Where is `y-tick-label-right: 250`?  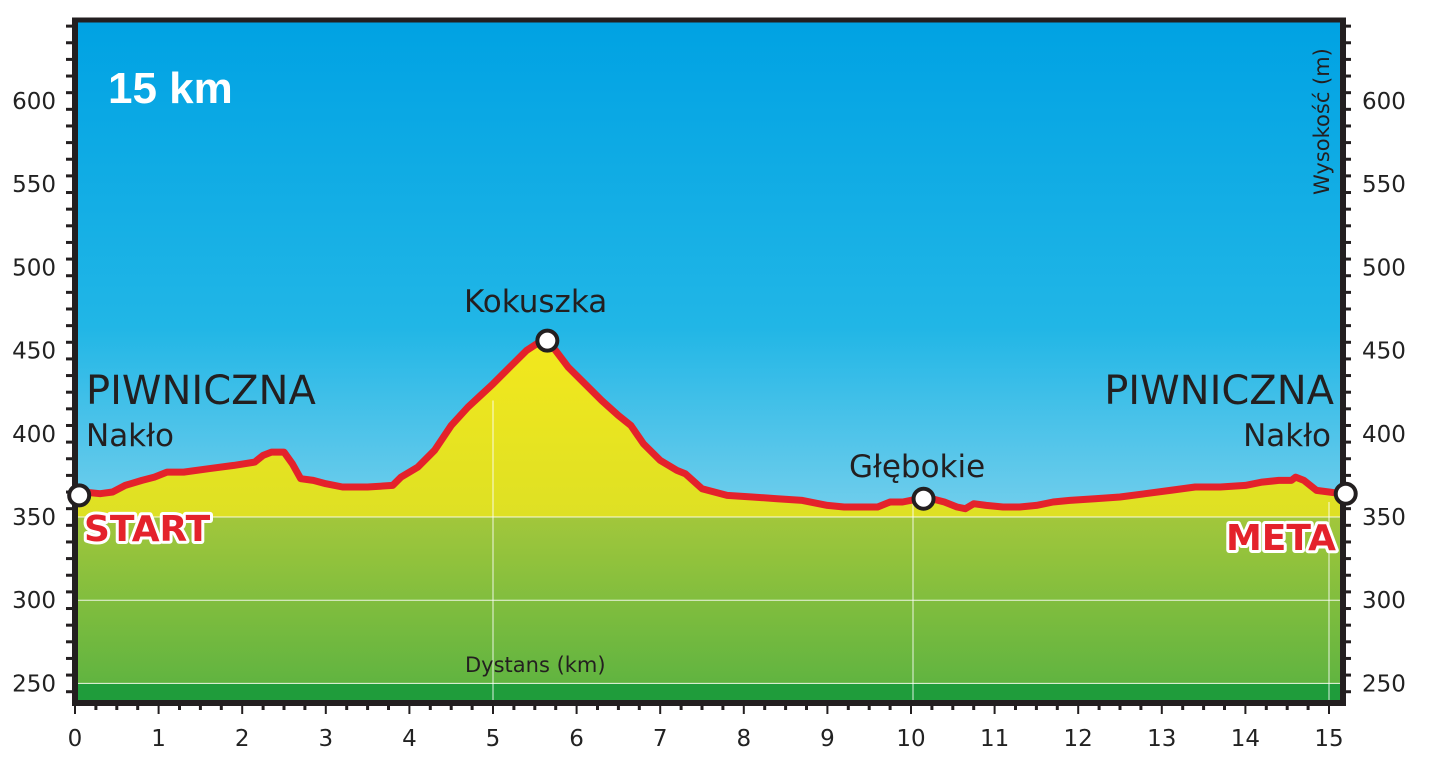 y-tick-label-right: 250 is located at coordinates (1384, 684).